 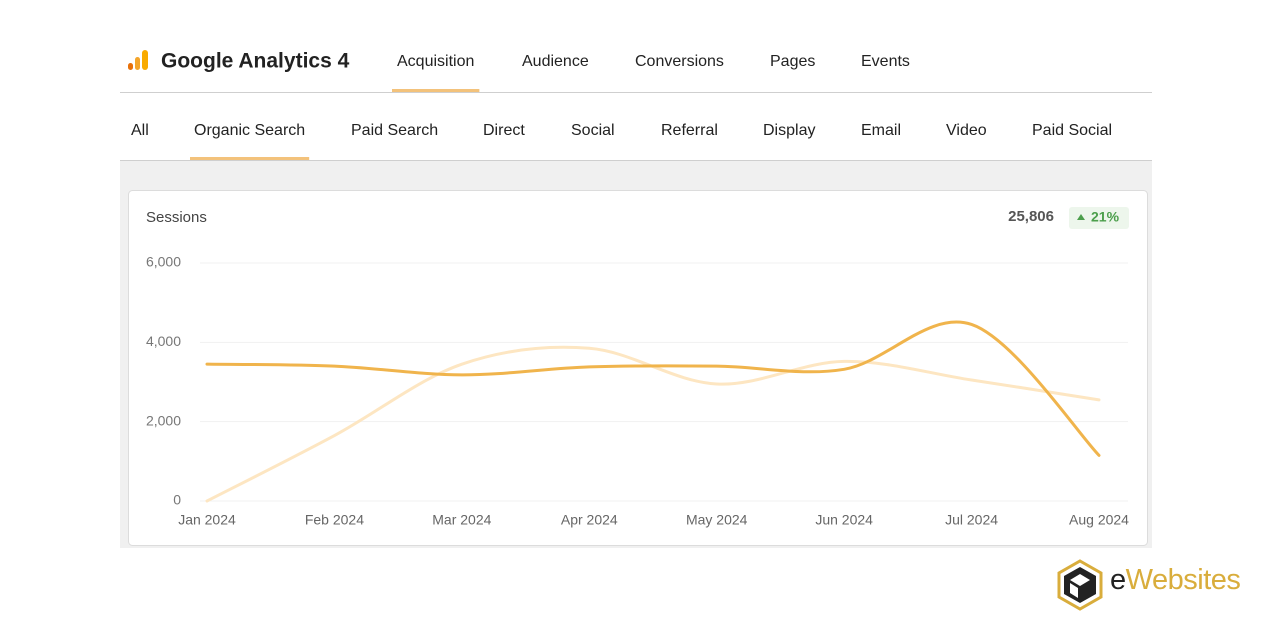 I want to click on channel-tab: Referral, so click(x=689, y=130).